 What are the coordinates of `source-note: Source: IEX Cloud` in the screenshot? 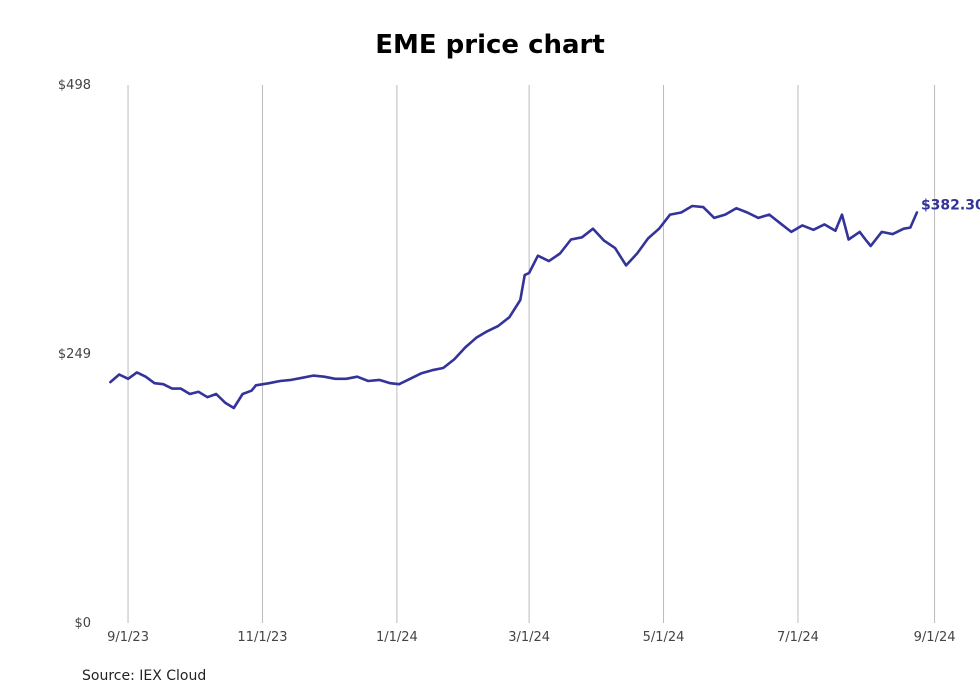 It's located at (144, 676).